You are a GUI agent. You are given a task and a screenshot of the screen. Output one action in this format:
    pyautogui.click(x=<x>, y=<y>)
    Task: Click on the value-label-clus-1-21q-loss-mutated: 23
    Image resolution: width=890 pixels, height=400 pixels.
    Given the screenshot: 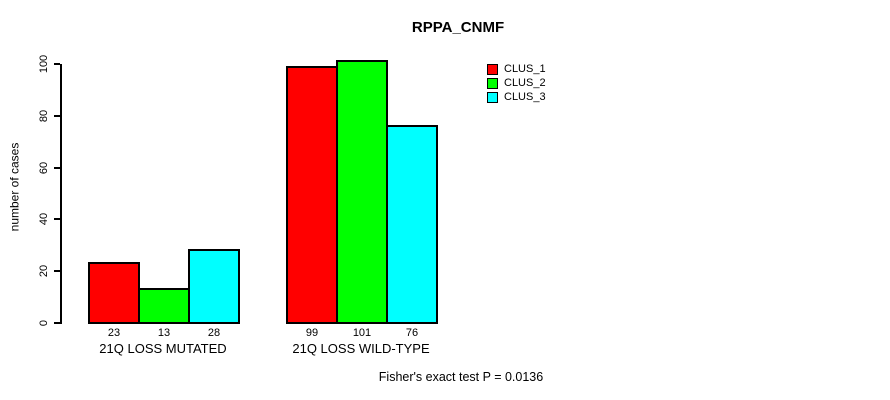 What is the action you would take?
    pyautogui.click(x=114, y=333)
    